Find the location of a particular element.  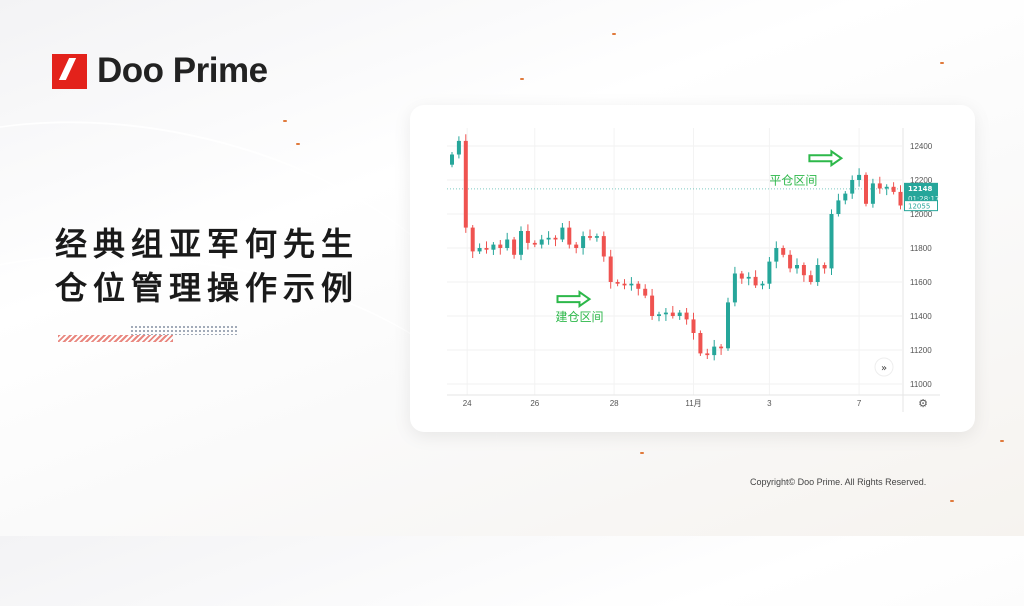

secondary-price-badge is located at coordinates (921, 206).